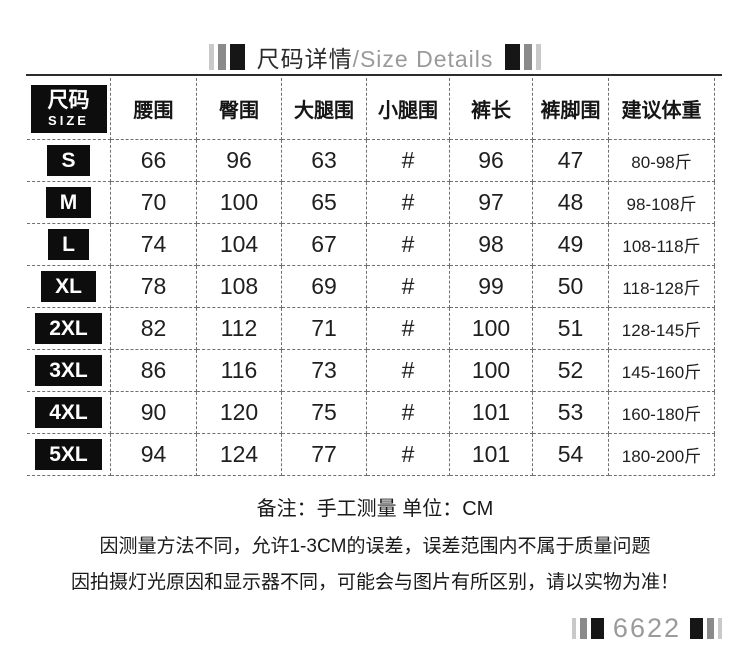 The image size is (750, 655). Describe the element at coordinates (324, 287) in the screenshot. I see `table-cell: 69` at that location.